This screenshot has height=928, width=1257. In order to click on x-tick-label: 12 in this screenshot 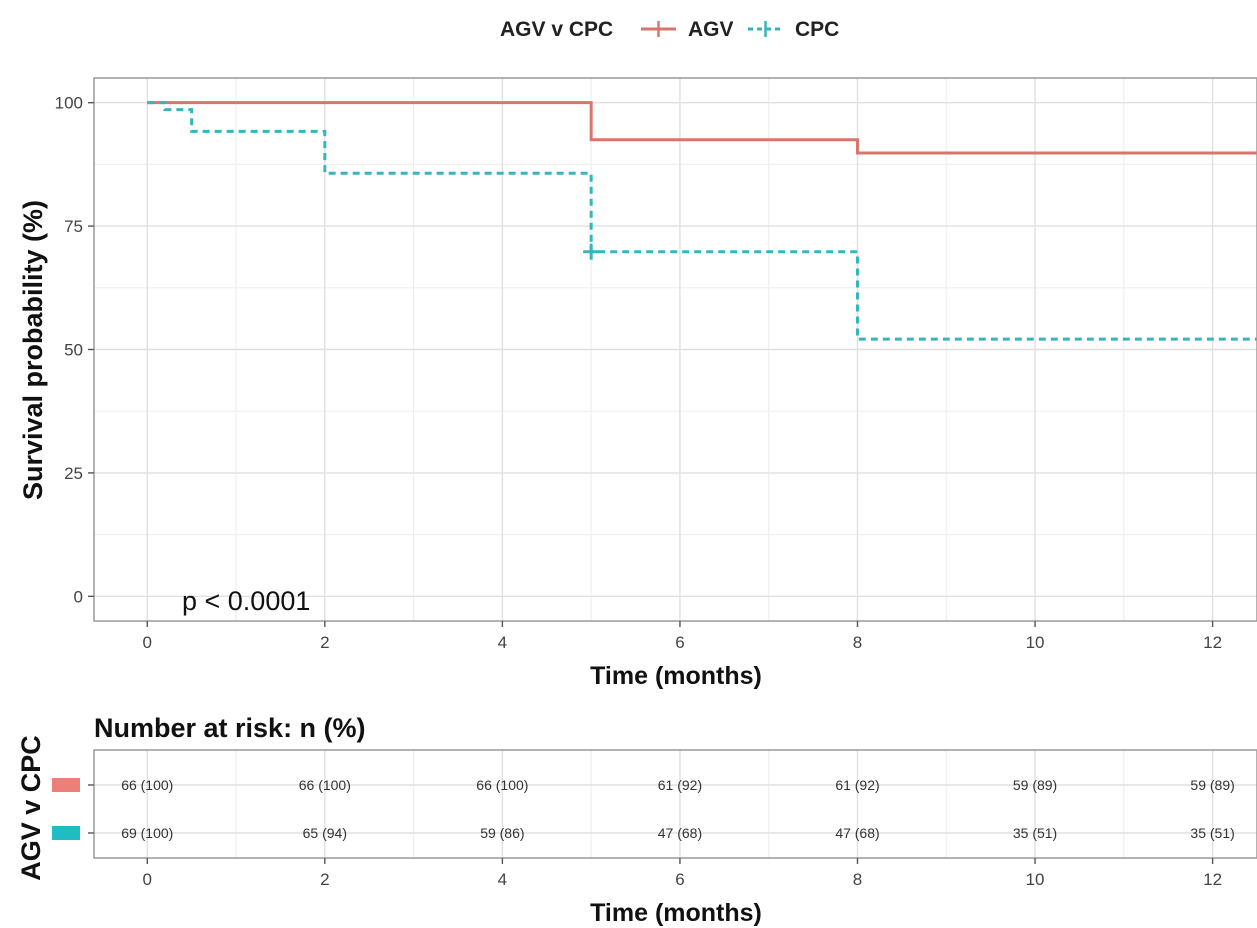, I will do `click(1212, 642)`.